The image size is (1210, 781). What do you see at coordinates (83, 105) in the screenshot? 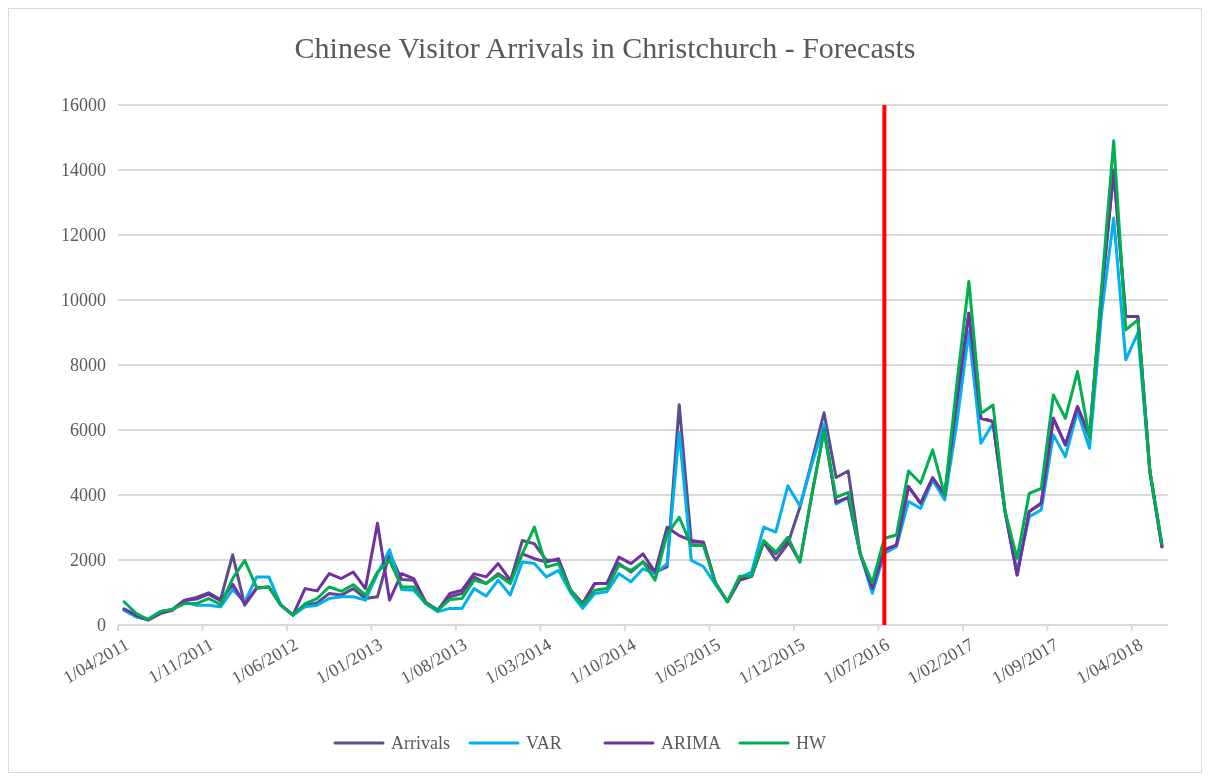
I see `y-tick-label: 16000` at bounding box center [83, 105].